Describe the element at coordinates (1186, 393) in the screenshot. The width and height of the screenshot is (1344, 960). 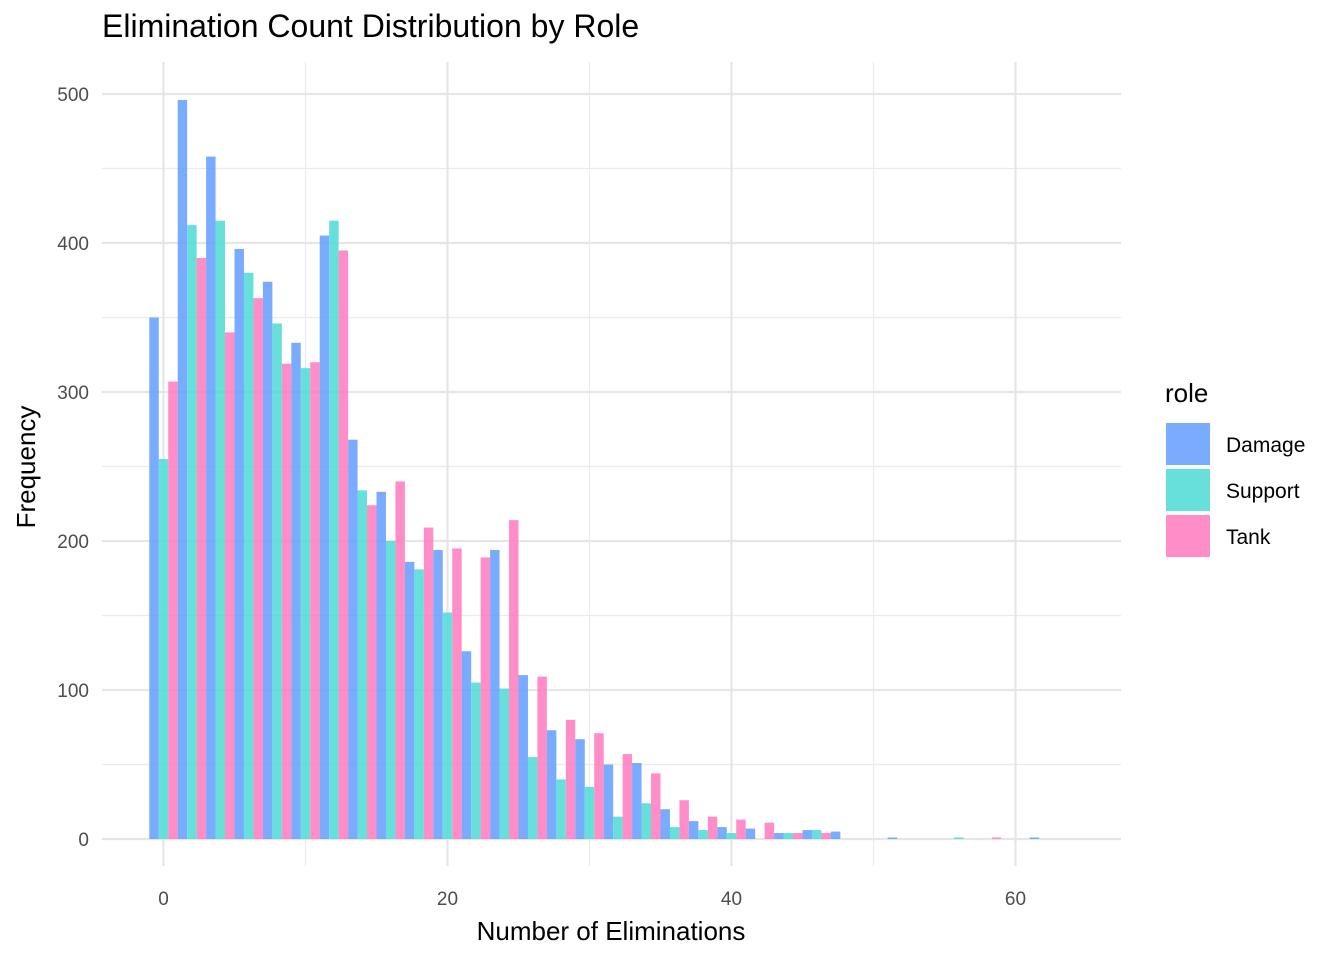
I see `legend-title: role` at that location.